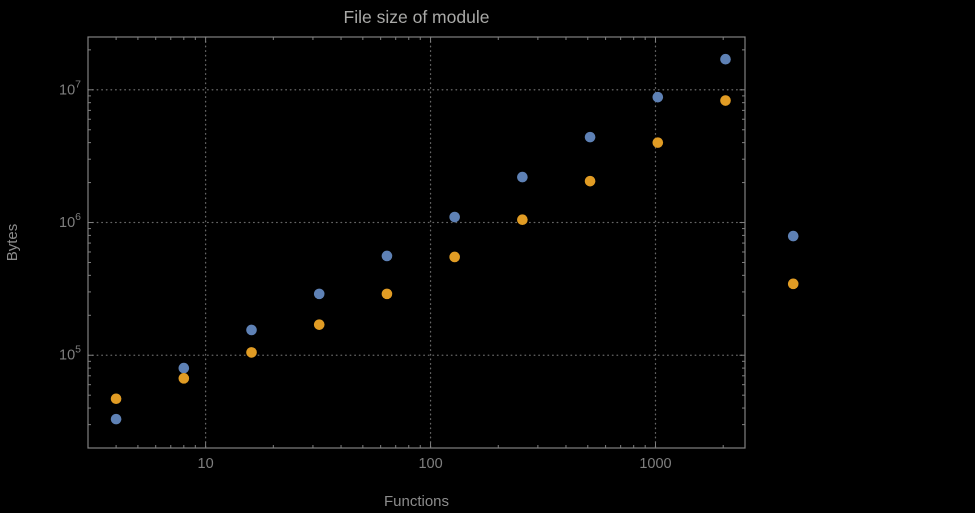 The width and height of the screenshot is (975, 513). Describe the element at coordinates (430, 464) in the screenshot. I see `x-tick-label: 100` at that location.